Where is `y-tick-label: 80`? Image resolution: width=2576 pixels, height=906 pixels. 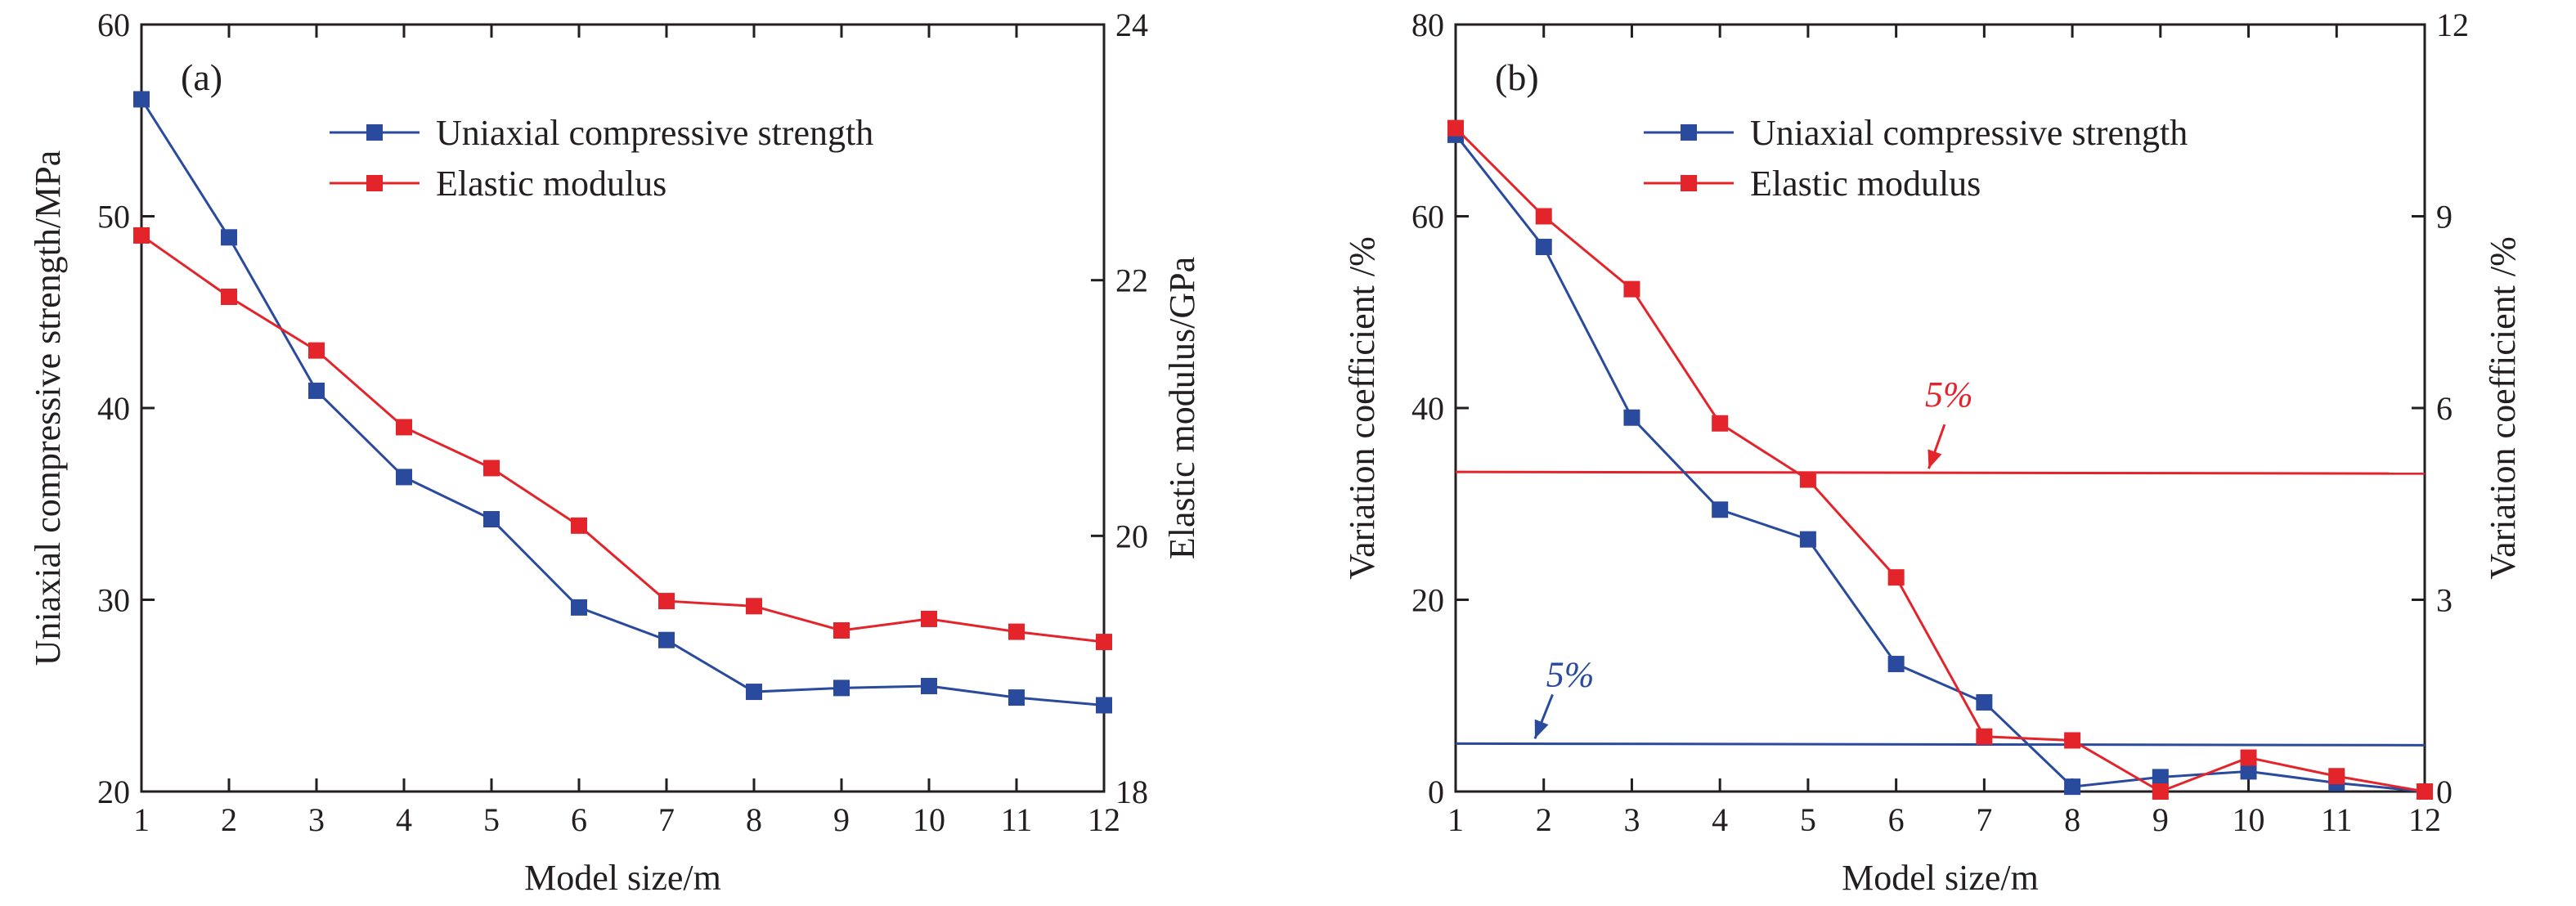 y-tick-label: 80 is located at coordinates (1427, 25).